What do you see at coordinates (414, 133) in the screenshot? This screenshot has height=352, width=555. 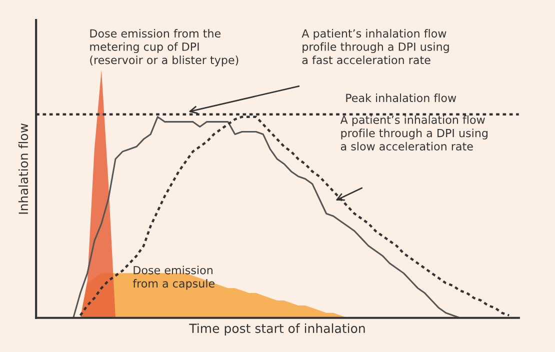 I see `annotation: A patient’s inhalation flow profile through a DPI using a slow acceleration rate` at bounding box center [414, 133].